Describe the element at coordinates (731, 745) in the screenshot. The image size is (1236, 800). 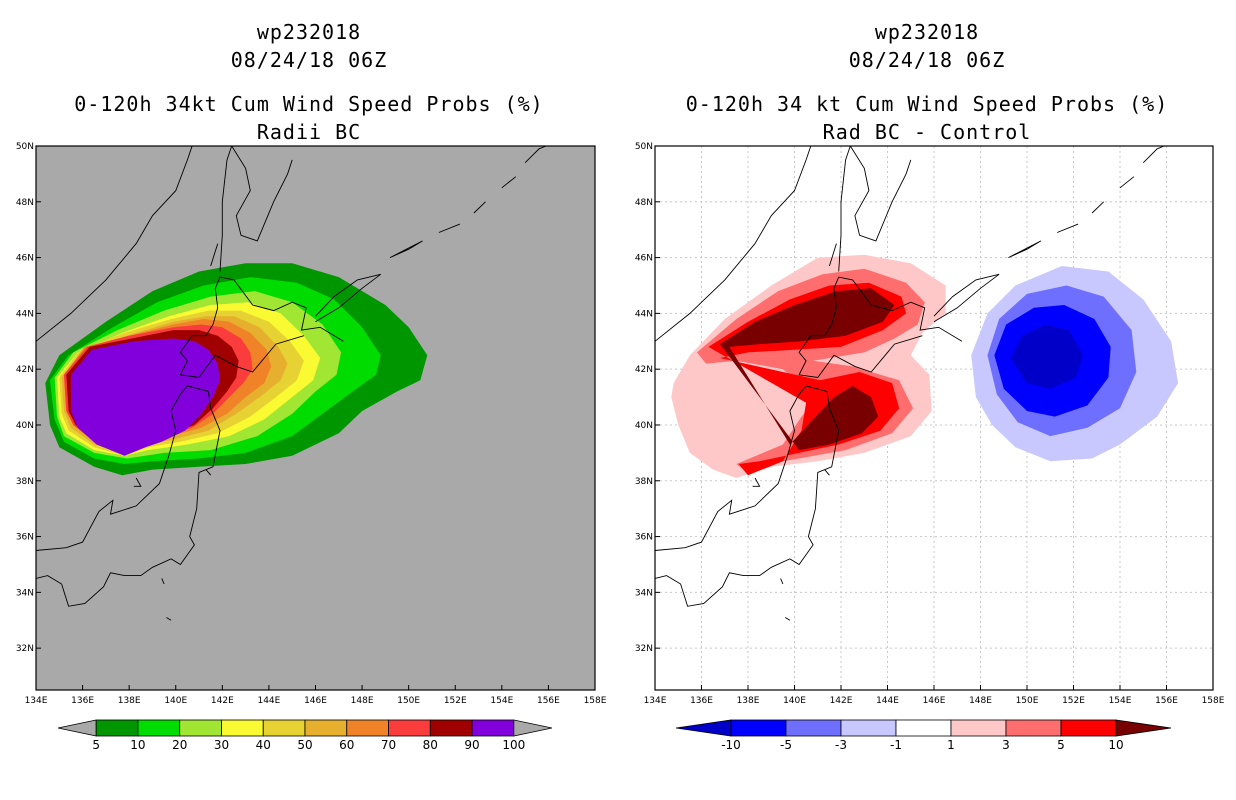
I see `colorbar-label: -10` at that location.